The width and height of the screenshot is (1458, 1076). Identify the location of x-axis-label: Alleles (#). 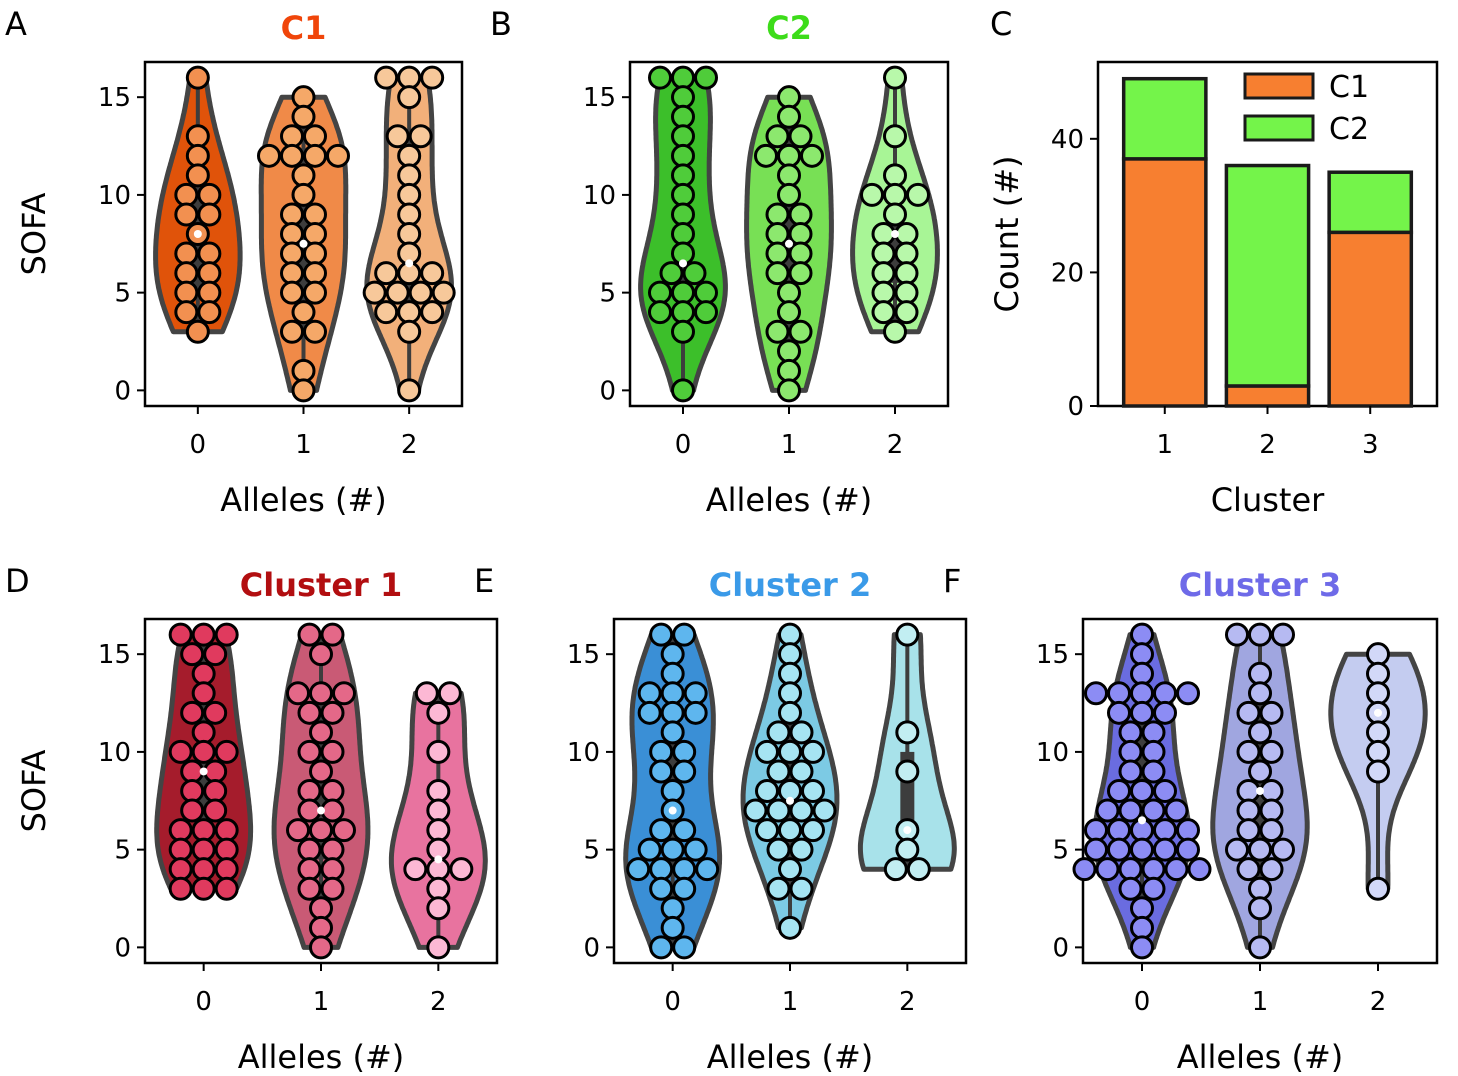
(303, 500).